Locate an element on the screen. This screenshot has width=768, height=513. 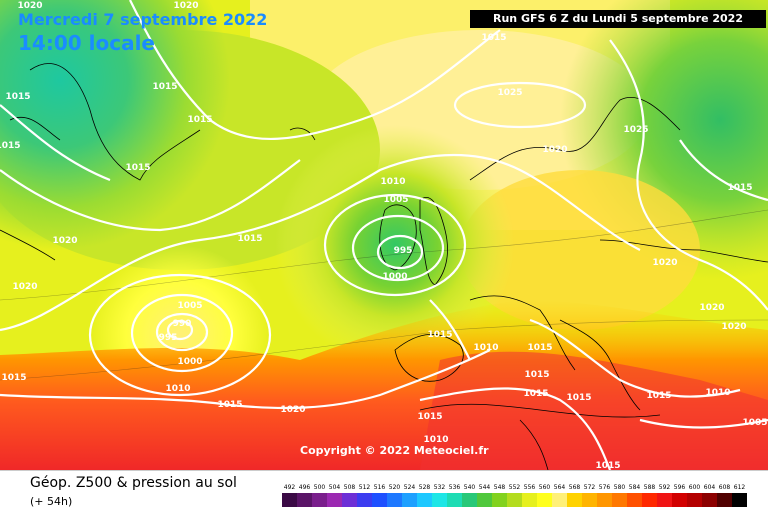
isobar-label: 1000 is located at coordinates (394, 277).